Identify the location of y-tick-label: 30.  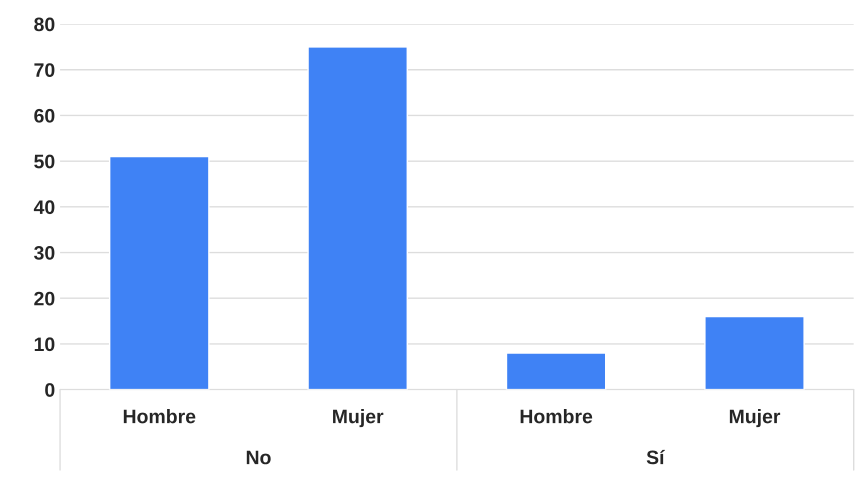
(44, 253).